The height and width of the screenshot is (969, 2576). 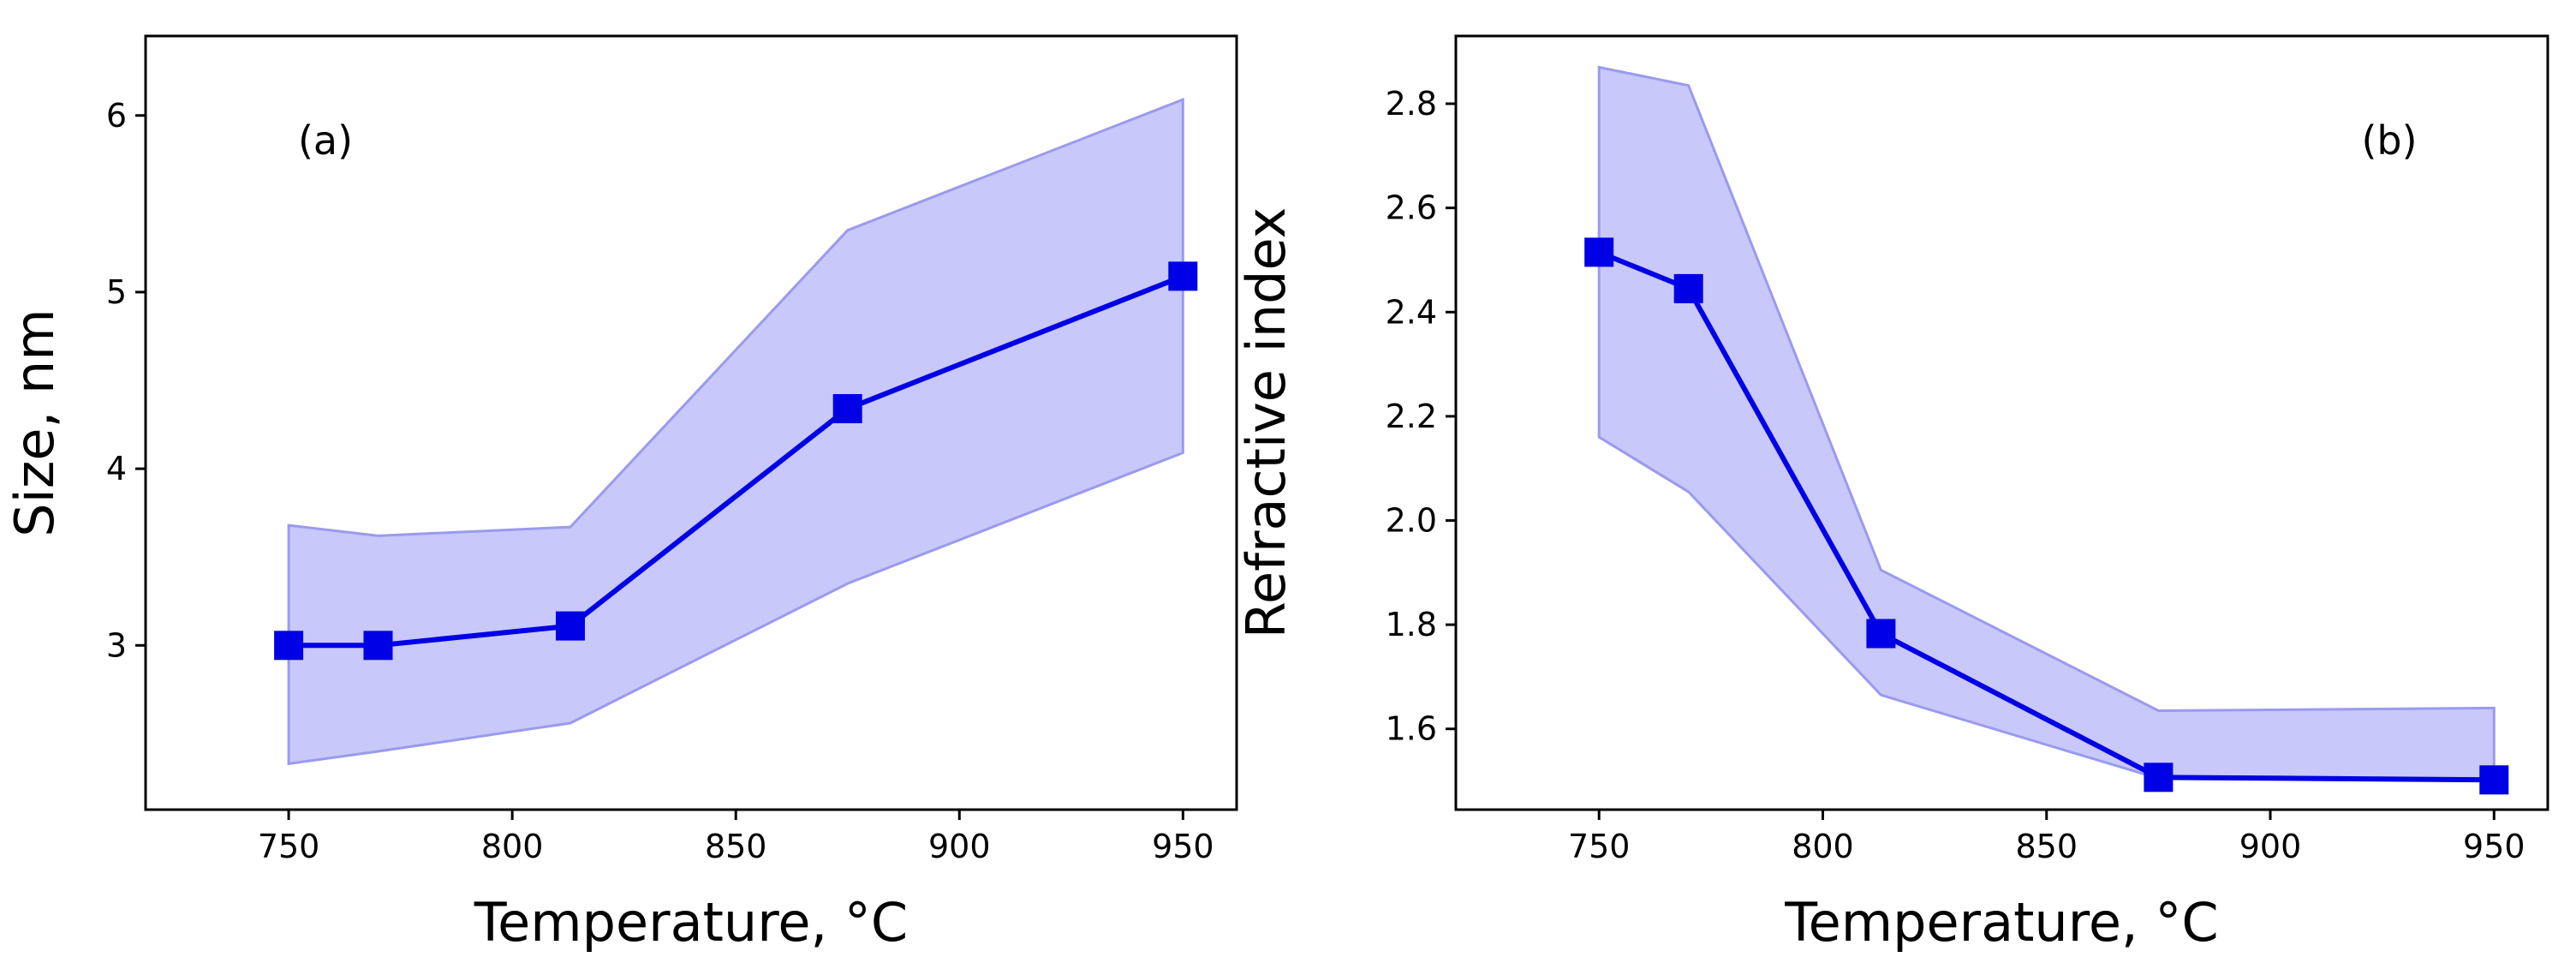 What do you see at coordinates (34, 422) in the screenshot?
I see `y-axis-label: Size, nm` at bounding box center [34, 422].